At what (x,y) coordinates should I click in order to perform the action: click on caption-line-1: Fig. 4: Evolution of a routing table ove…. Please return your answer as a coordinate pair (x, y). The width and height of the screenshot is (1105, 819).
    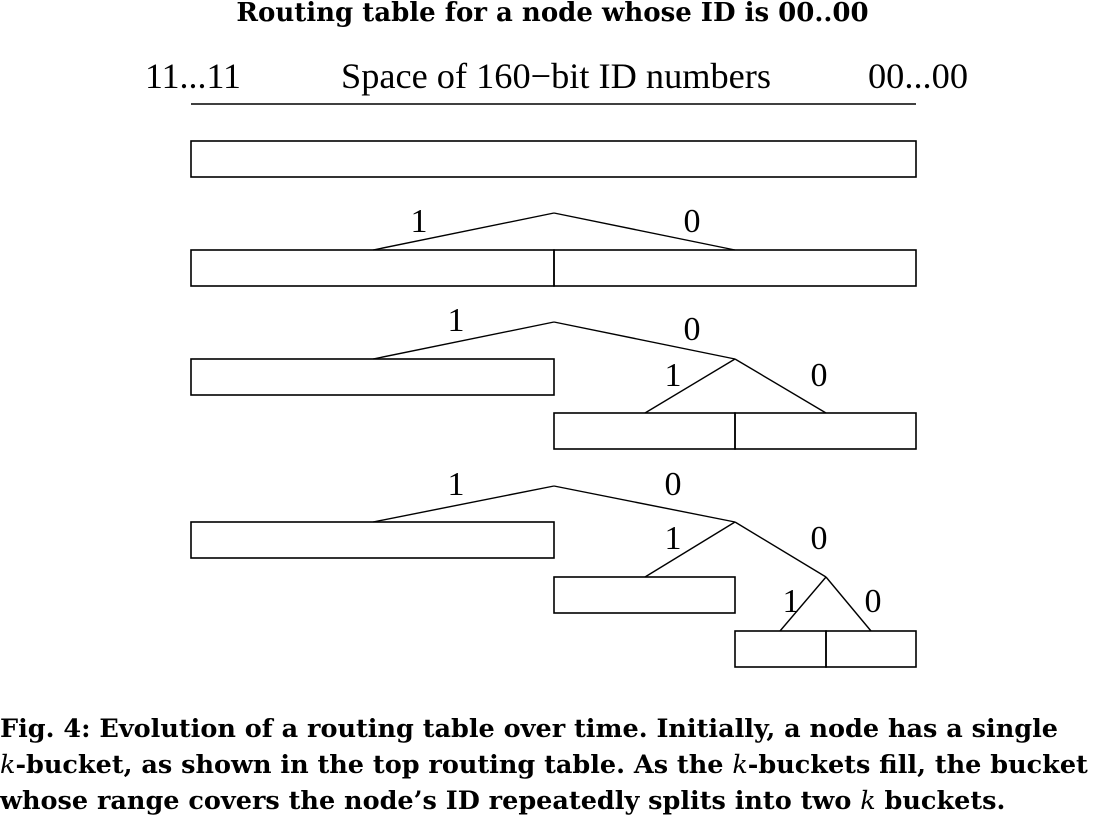
    Looking at the image, I should click on (529, 729).